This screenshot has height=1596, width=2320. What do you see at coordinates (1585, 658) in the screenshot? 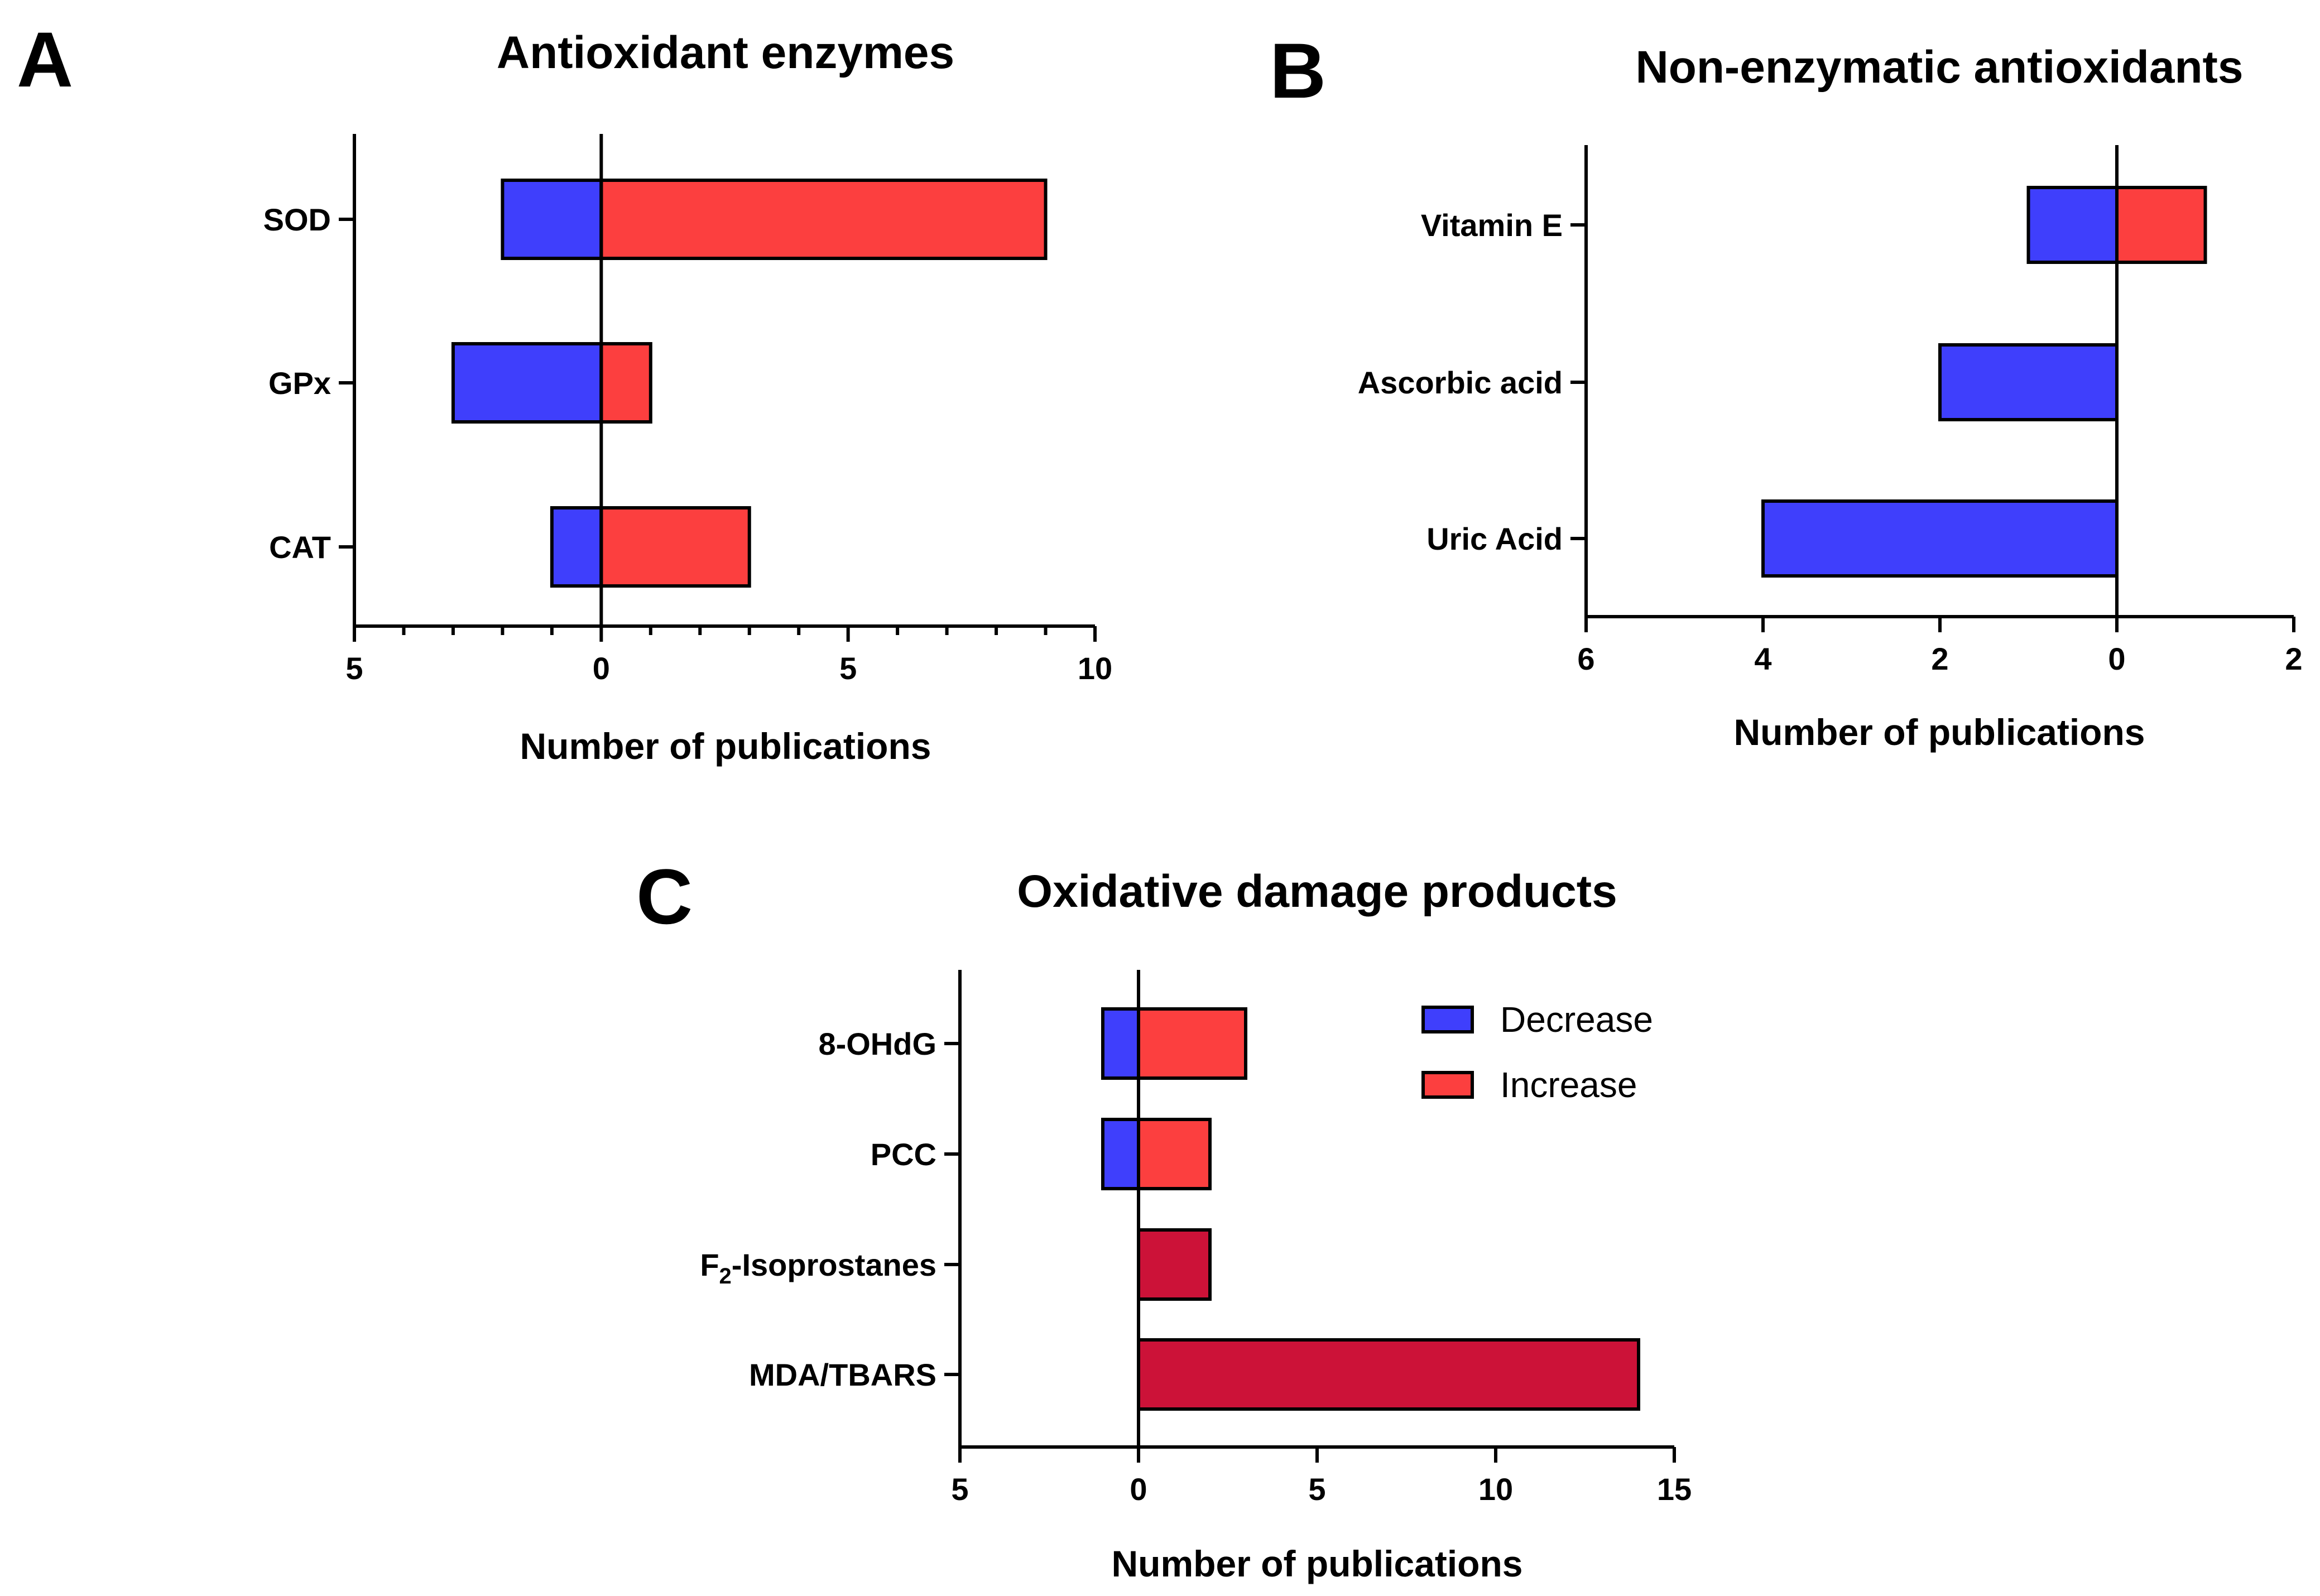
I see `panel-b-x-tick-label: 6` at bounding box center [1585, 658].